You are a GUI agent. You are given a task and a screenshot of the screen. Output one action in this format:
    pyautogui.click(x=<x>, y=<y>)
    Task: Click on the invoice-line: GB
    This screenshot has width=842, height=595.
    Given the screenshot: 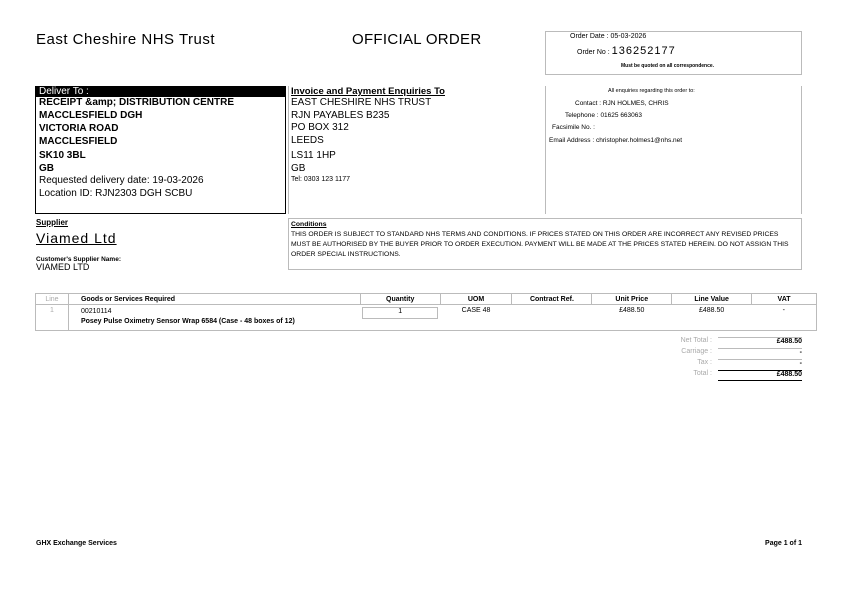 What is the action you would take?
    pyautogui.click(x=298, y=168)
    